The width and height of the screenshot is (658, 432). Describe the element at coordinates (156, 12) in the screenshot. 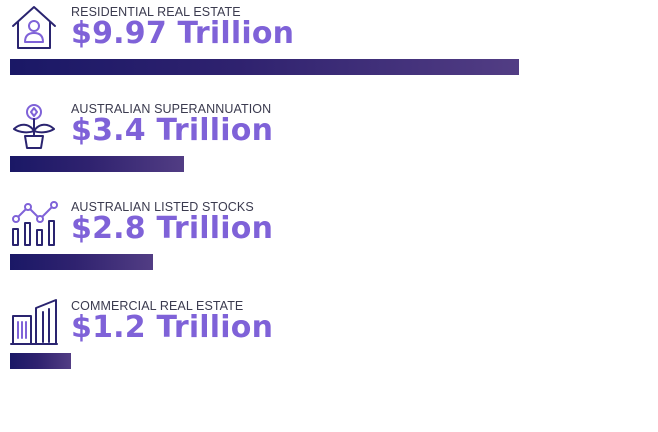

I see `asset-label: RESIDENTIAL REAL ESTATE` at that location.